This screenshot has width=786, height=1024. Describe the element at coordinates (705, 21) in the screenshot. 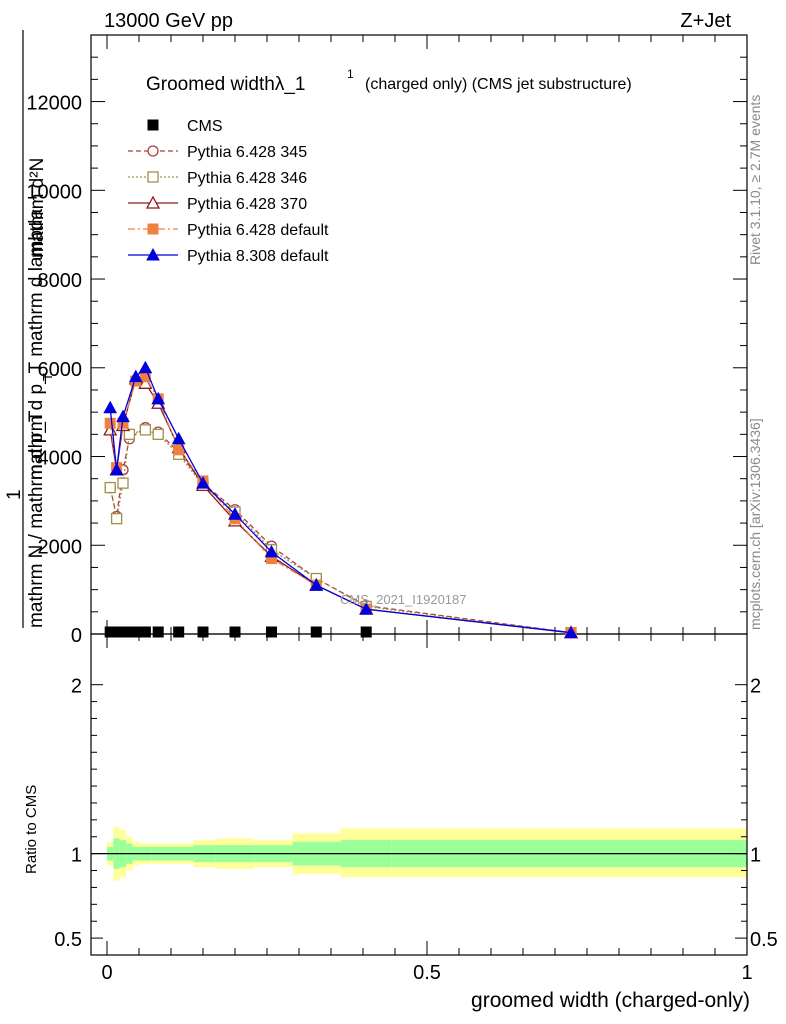

I see `header-right: Z+Jet` at that location.